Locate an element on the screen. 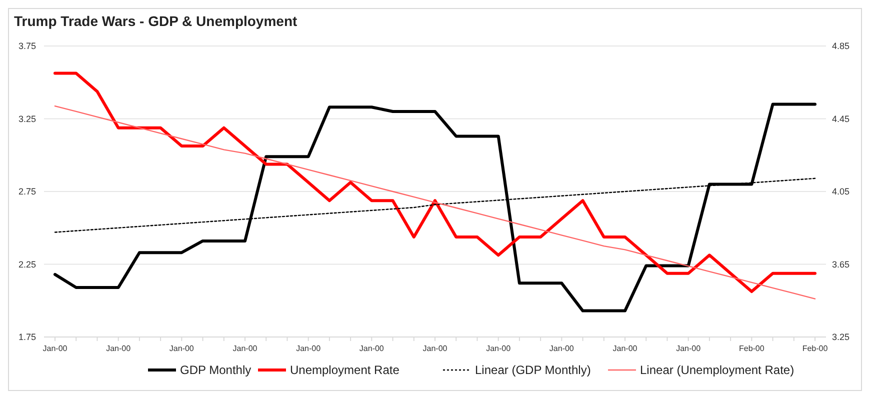 The width and height of the screenshot is (870, 399). y-tick-label: 3.25 is located at coordinates (27, 119).